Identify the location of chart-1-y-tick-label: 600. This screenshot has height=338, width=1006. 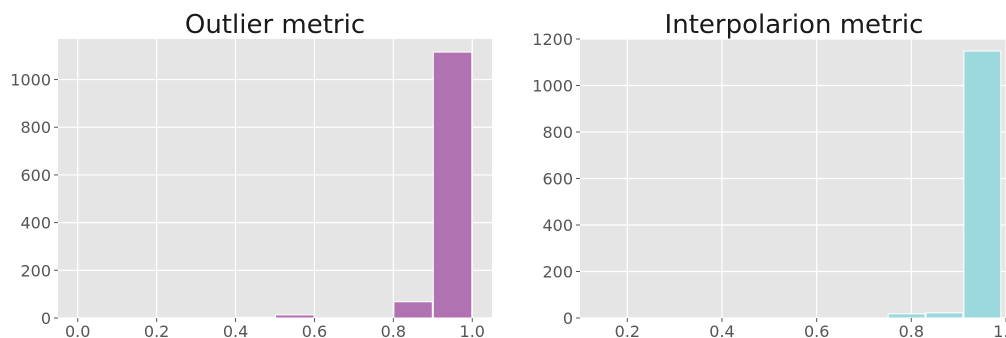
(557, 179).